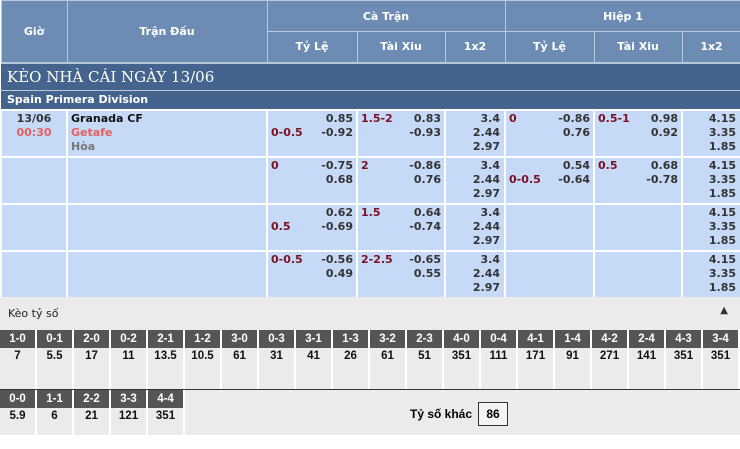 The height and width of the screenshot is (449, 740). Describe the element at coordinates (427, 273) in the screenshot. I see `over-under-odds: 0.55` at that location.